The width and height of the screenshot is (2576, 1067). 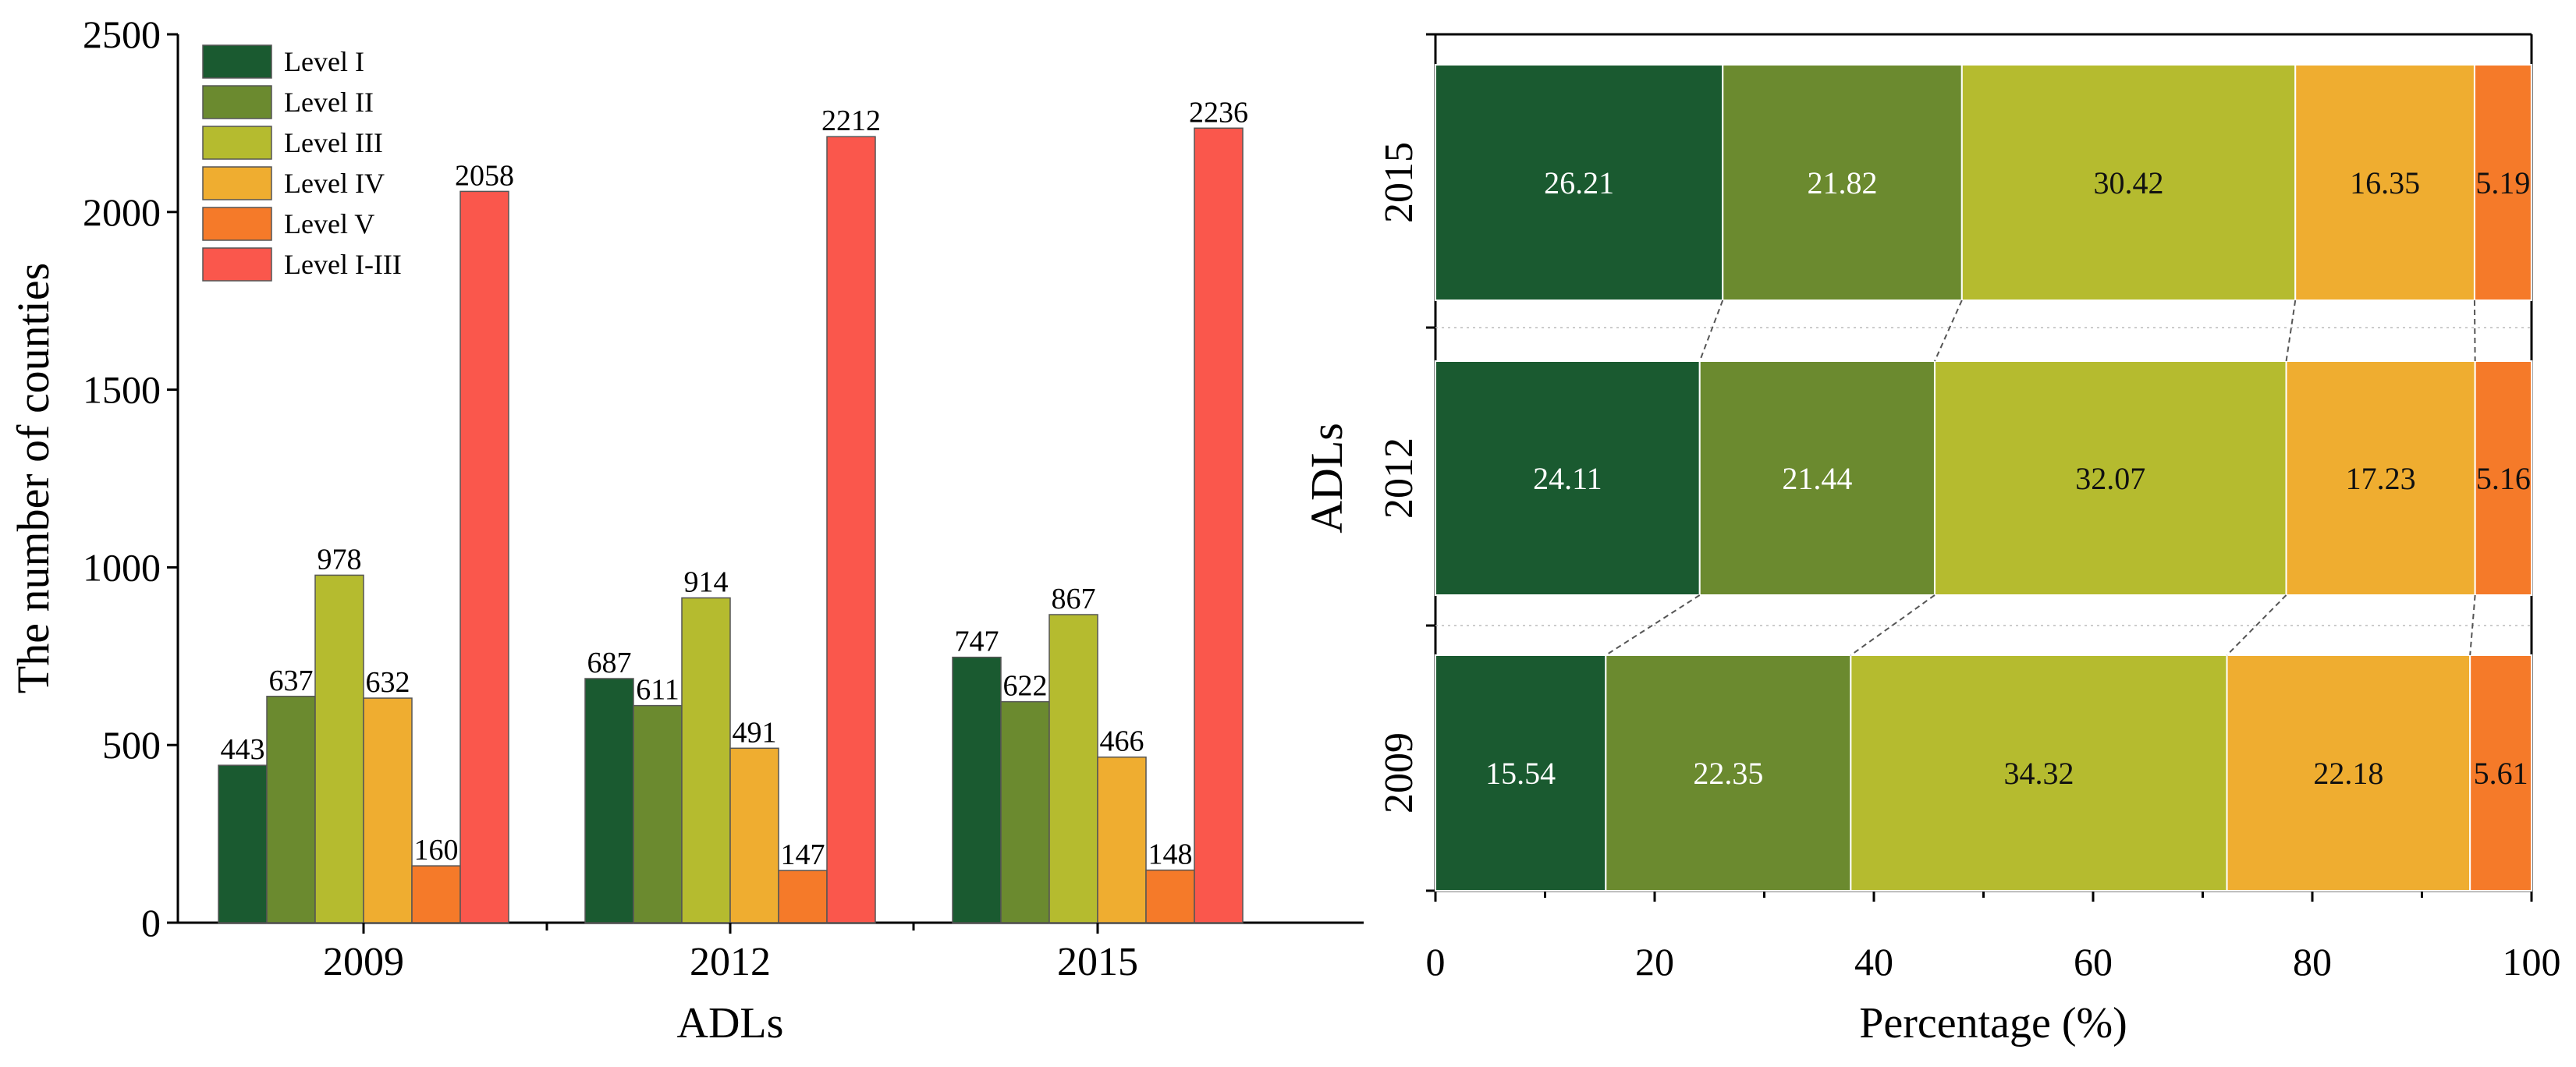 What do you see at coordinates (1326, 478) in the screenshot?
I see `y-axis-title: ADLs` at bounding box center [1326, 478].